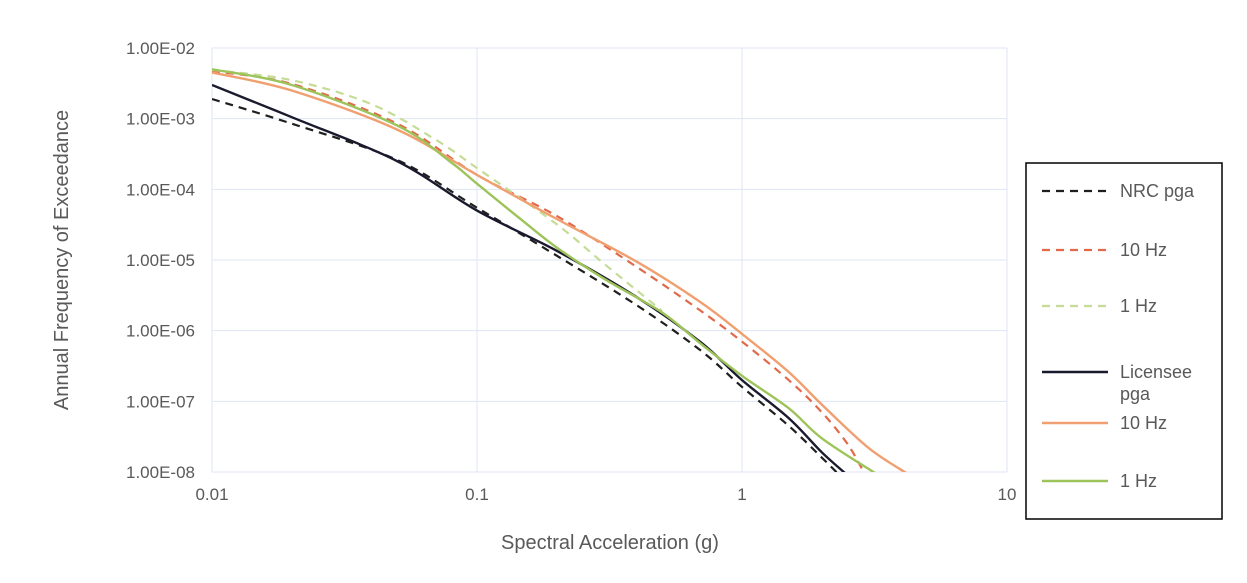  What do you see at coordinates (160, 189) in the screenshot?
I see `y-tick-label: 1.00E-04` at bounding box center [160, 189].